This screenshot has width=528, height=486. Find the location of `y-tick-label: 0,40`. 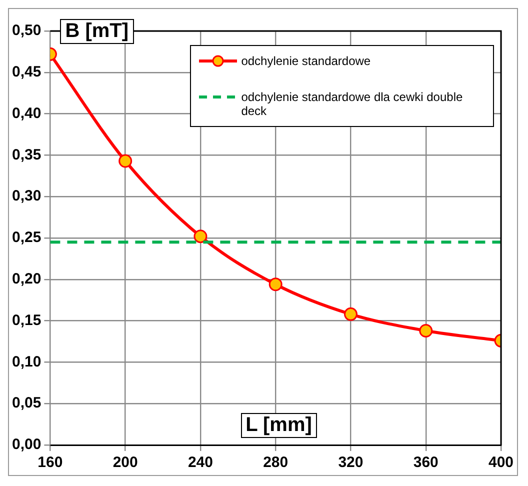

y-tick-label: 0,40 is located at coordinates (27, 113).